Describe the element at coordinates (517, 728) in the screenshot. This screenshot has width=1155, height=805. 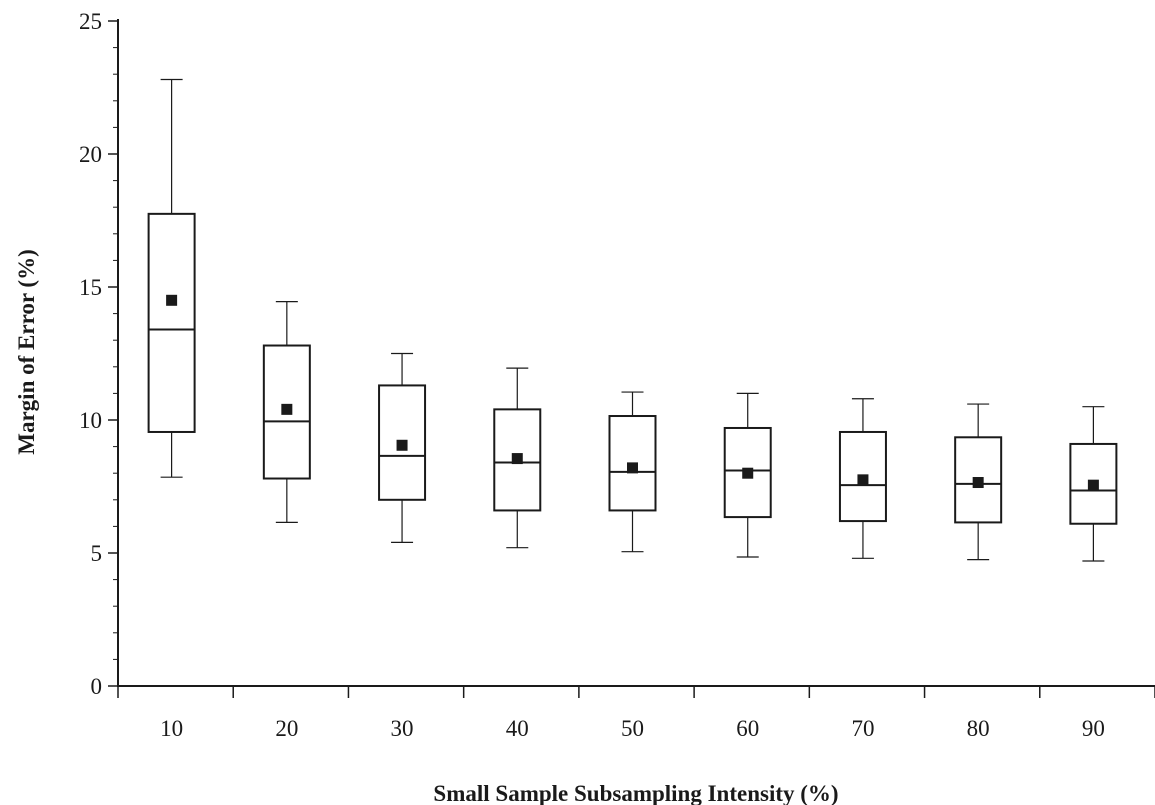
I see `x-tick-label: 40` at that location.